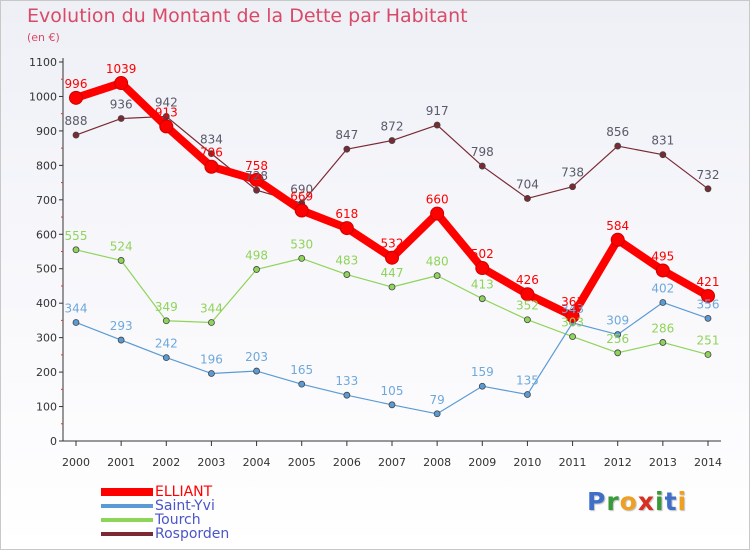  I want to click on data-label: 309, so click(617, 321).